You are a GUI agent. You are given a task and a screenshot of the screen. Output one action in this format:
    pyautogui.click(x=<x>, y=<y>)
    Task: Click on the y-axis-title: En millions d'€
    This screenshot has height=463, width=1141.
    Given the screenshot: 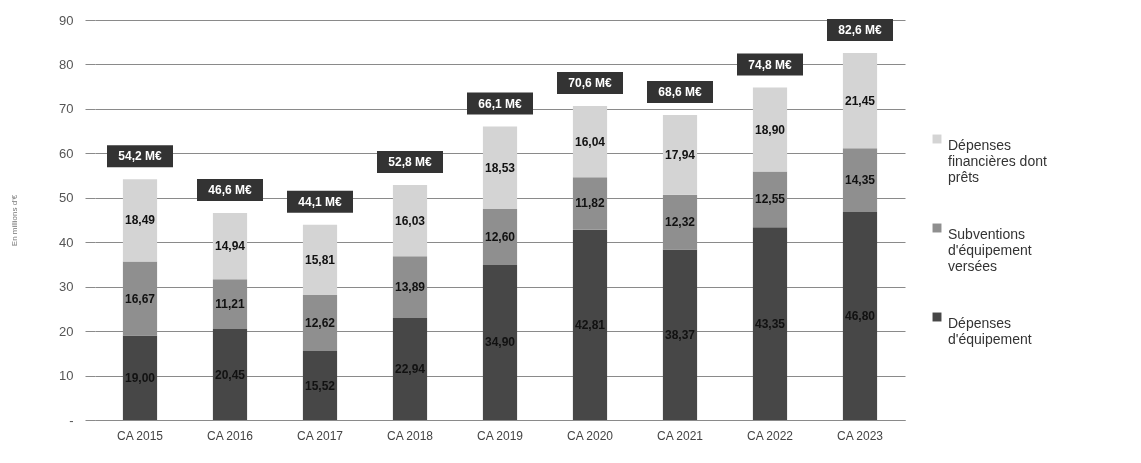 What is the action you would take?
    pyautogui.click(x=15, y=220)
    